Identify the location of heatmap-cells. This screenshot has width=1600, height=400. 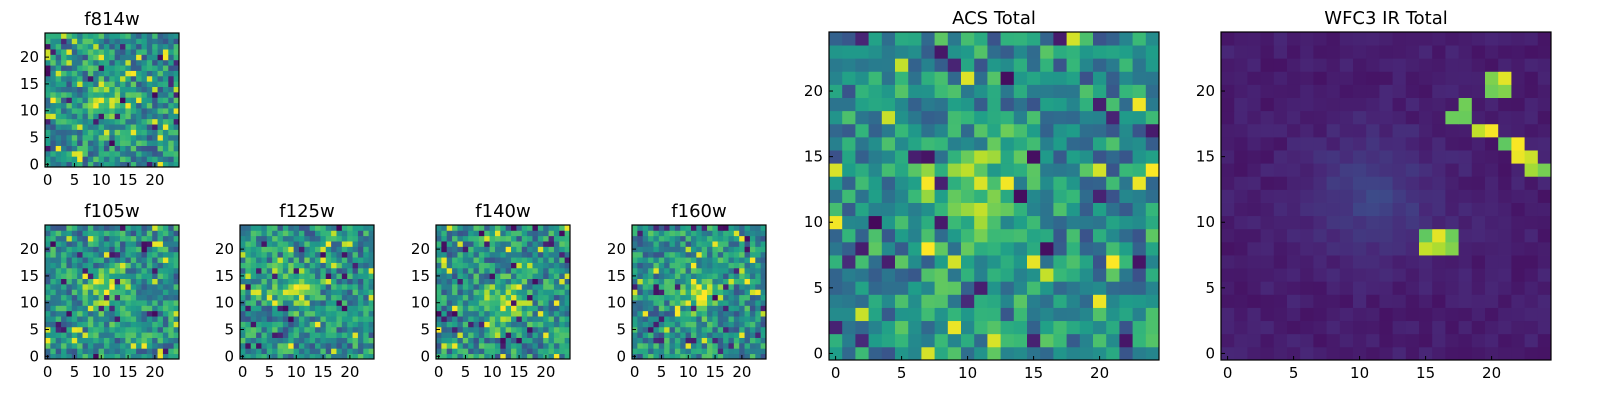
(307, 292).